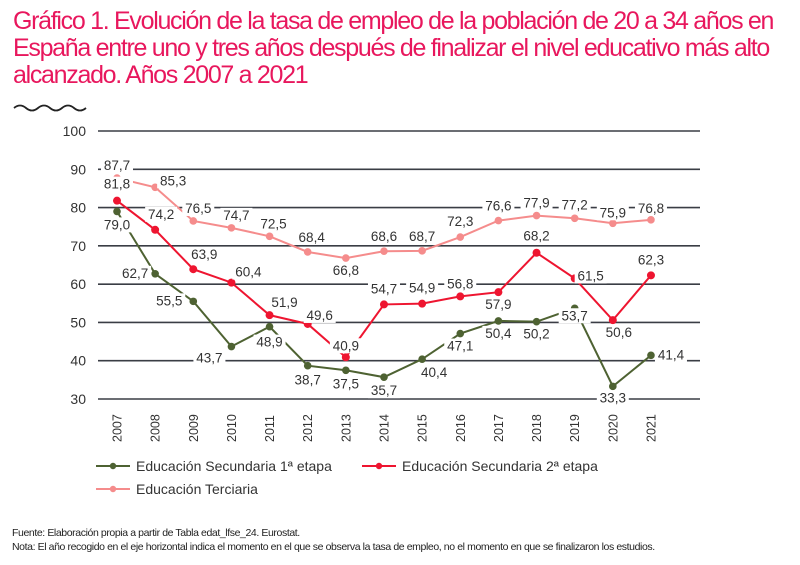  What do you see at coordinates (78, 361) in the screenshot?
I see `y-tick-label: 40` at bounding box center [78, 361].